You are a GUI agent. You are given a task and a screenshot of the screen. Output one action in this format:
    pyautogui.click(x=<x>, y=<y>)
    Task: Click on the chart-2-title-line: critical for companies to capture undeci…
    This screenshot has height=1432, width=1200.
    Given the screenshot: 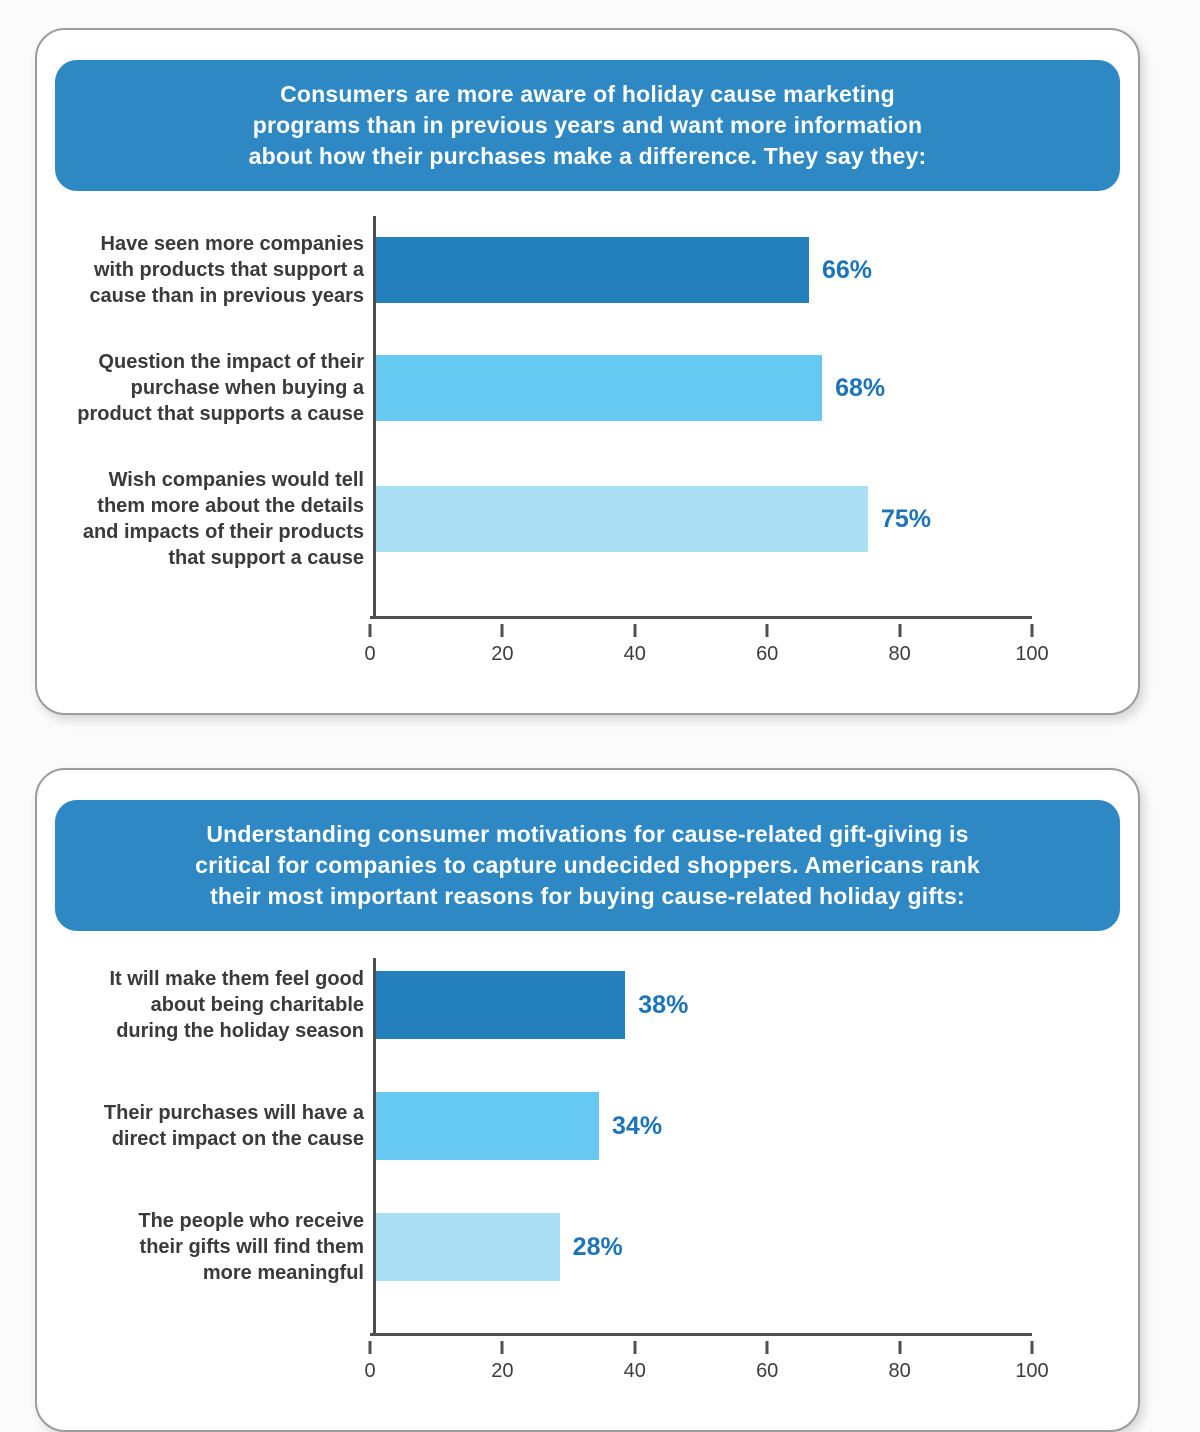 What is the action you would take?
    pyautogui.click(x=587, y=865)
    